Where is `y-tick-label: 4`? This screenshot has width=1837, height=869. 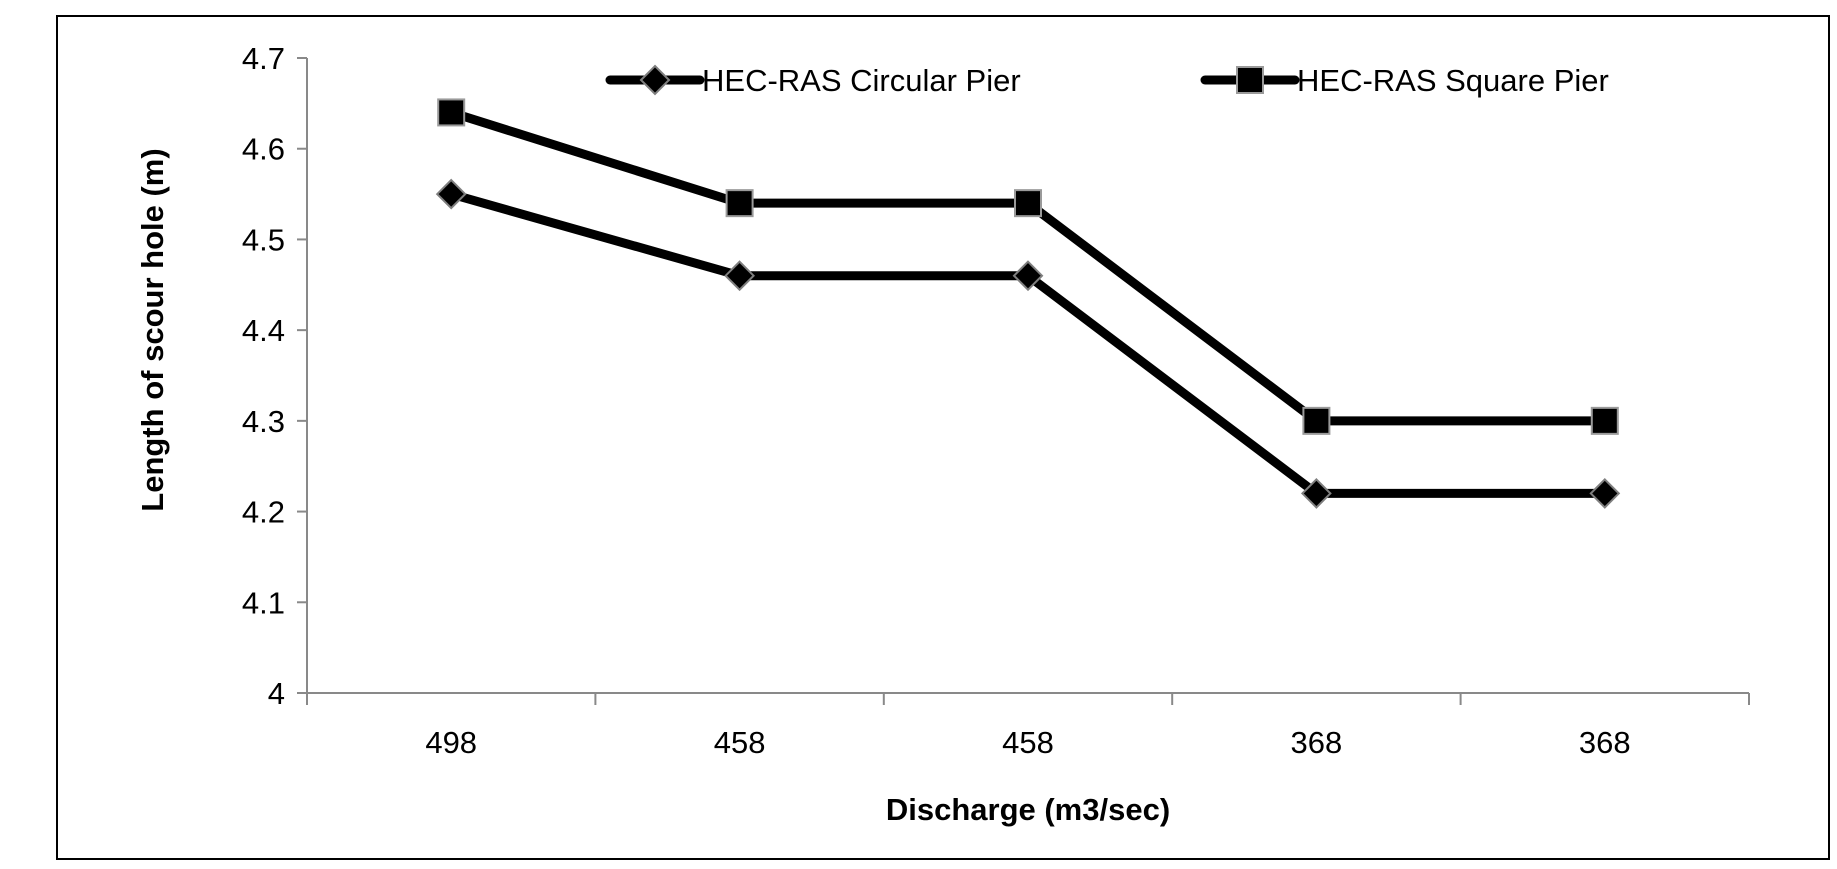 y-tick-label: 4 is located at coordinates (276, 693).